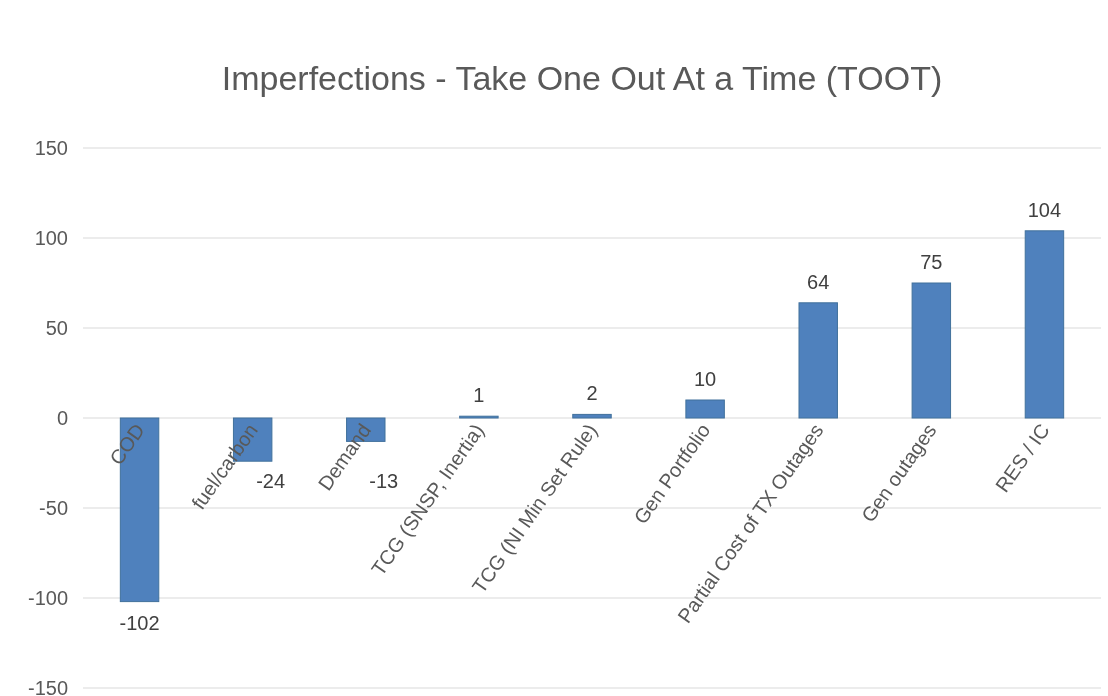  Describe the element at coordinates (47, 598) in the screenshot. I see `y-tick-label: -100` at that location.